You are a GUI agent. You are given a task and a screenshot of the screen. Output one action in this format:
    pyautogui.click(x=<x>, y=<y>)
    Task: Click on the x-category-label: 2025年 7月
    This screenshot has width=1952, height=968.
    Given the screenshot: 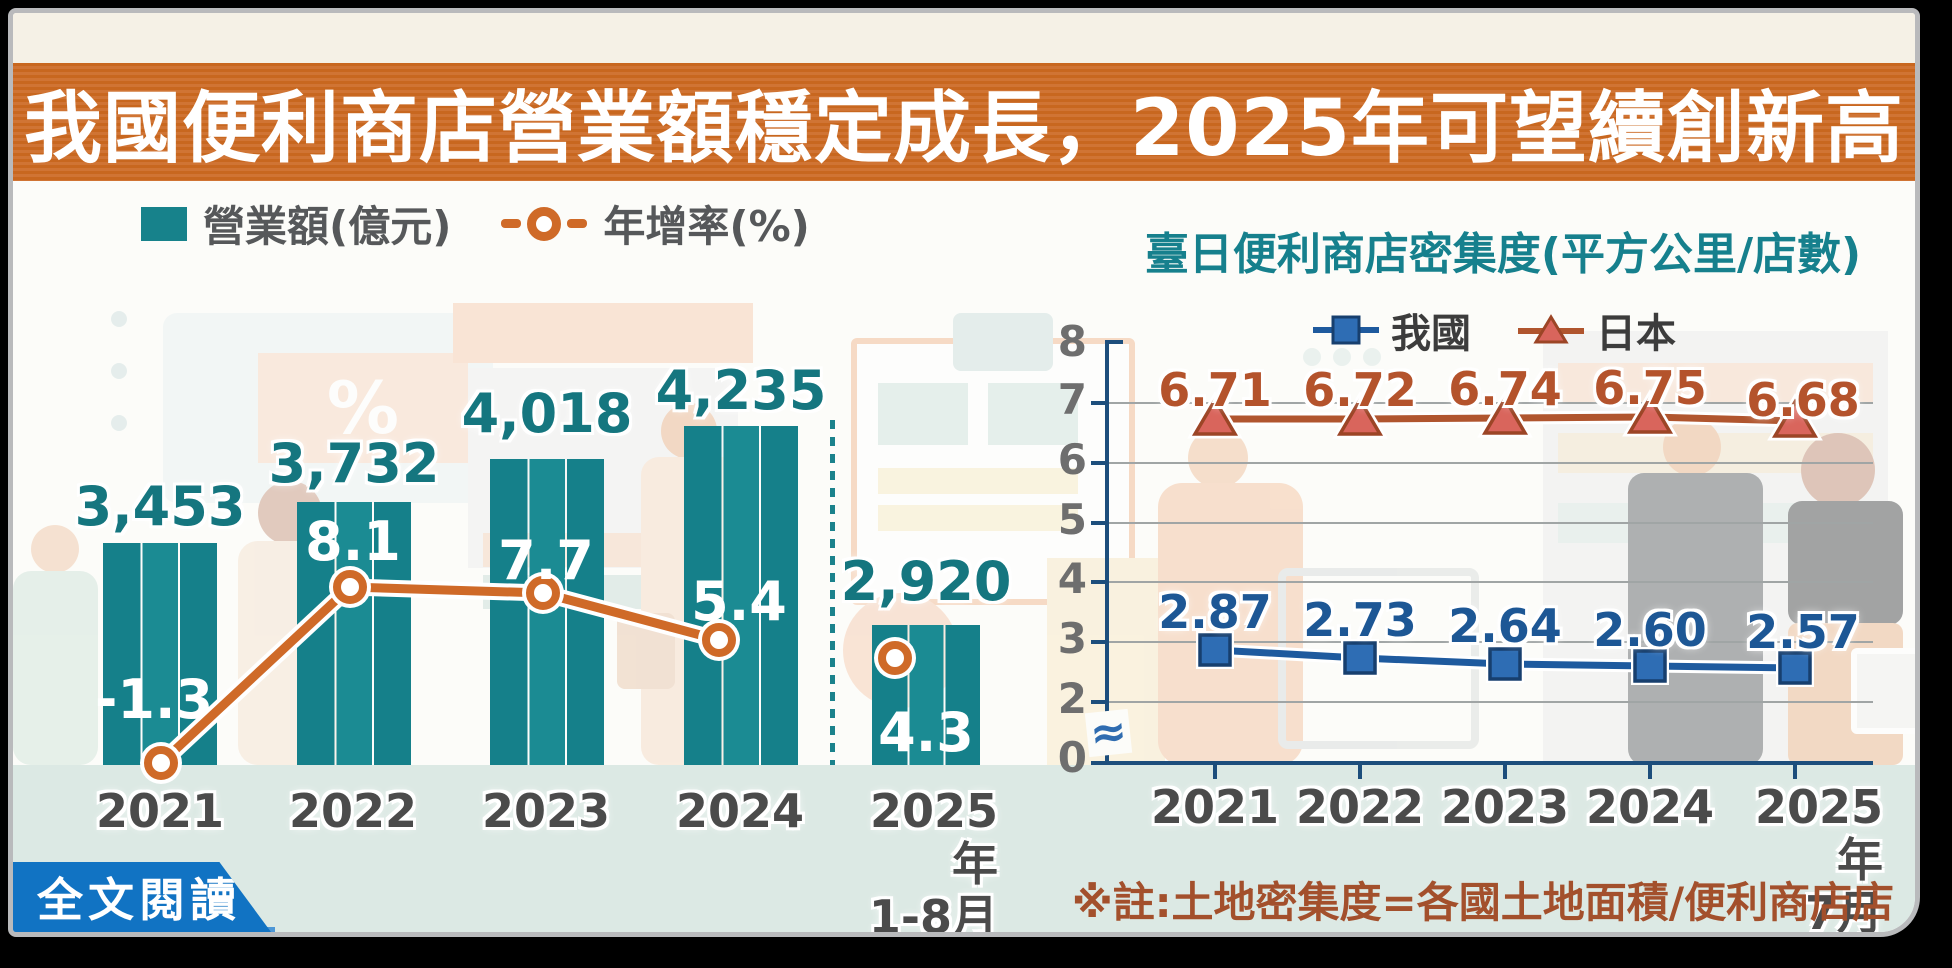 What is the action you would take?
    pyautogui.click(x=1818, y=858)
    